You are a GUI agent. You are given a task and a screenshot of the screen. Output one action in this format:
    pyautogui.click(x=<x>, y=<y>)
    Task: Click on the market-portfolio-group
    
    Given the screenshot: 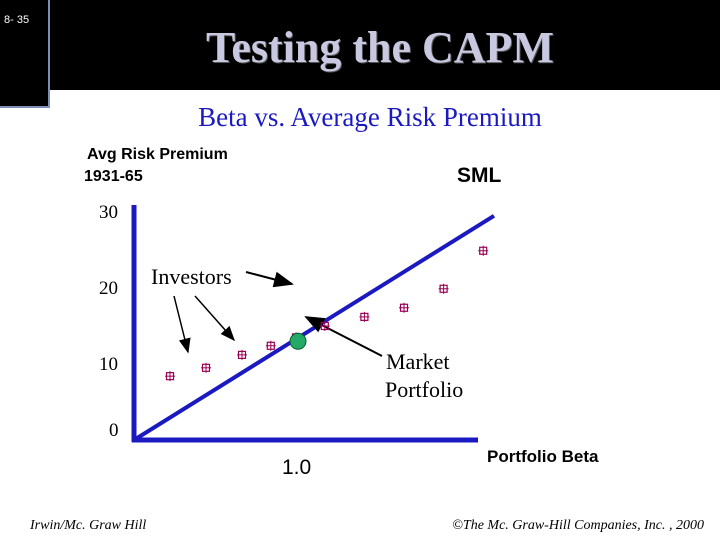 What is the action you would take?
    pyautogui.click(x=298, y=341)
    